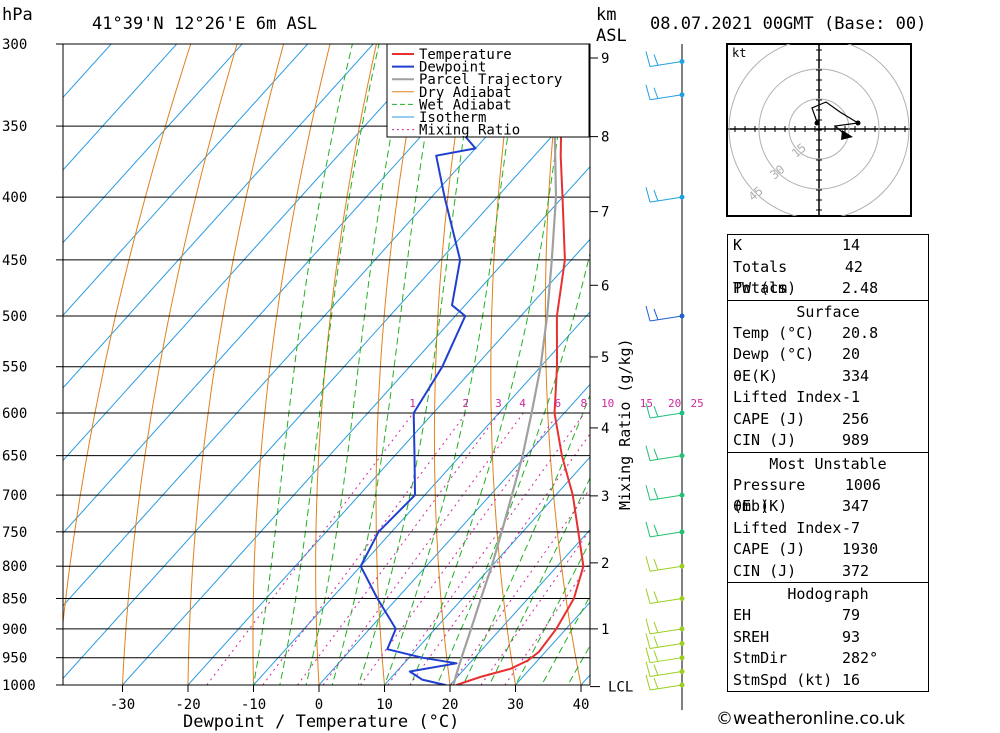 This screenshot has height=733, width=1000. I want to click on temperature-tick-label: 20, so click(450, 705).